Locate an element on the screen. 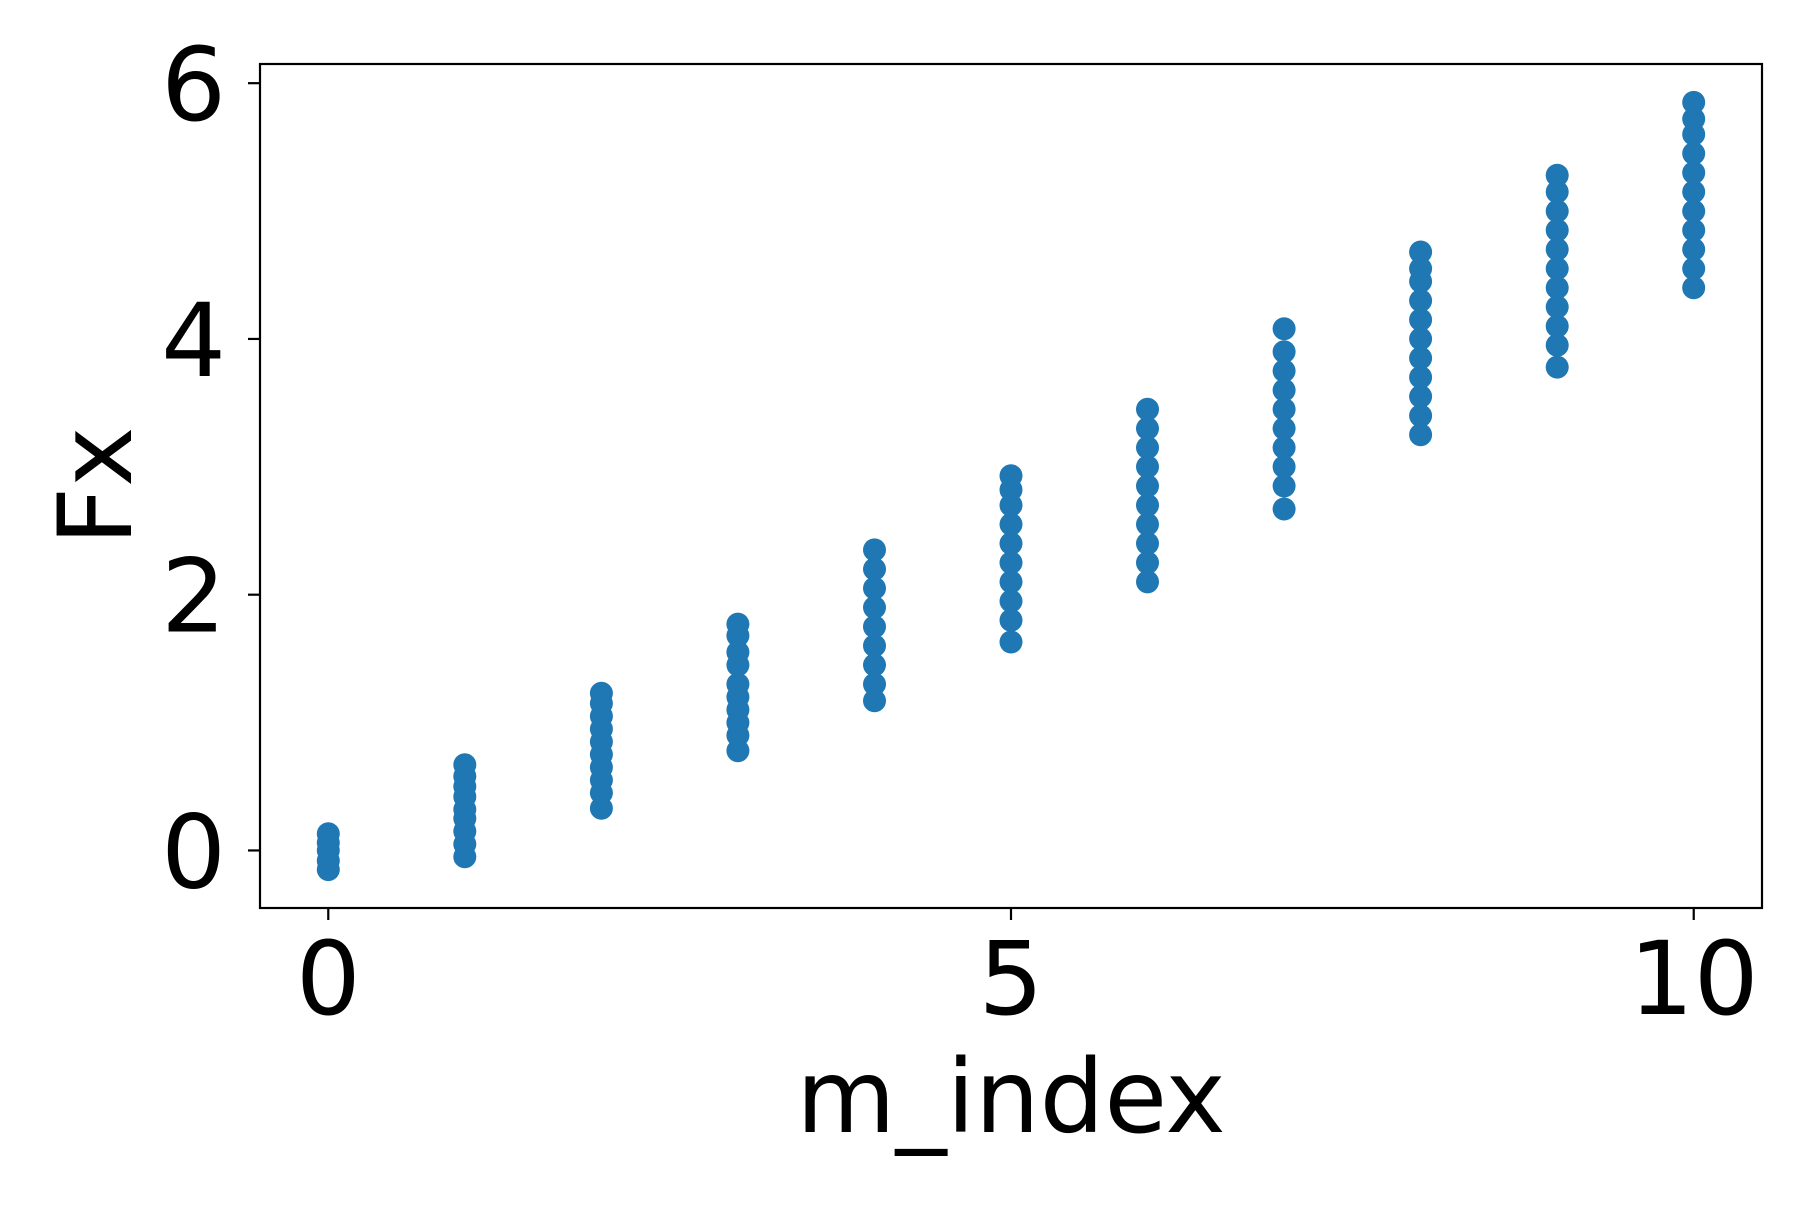  x-tick-label: 10 is located at coordinates (1694, 979).